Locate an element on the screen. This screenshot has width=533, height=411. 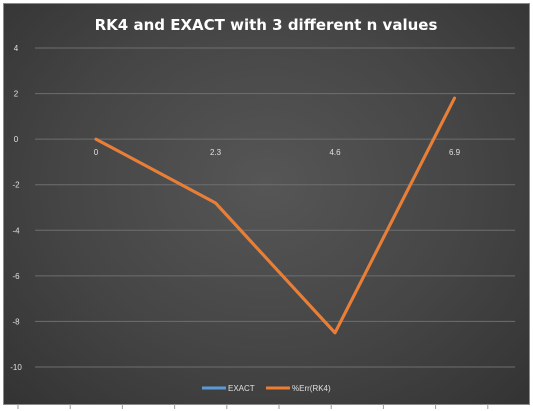
y-tick-label: 4 is located at coordinates (16, 48).